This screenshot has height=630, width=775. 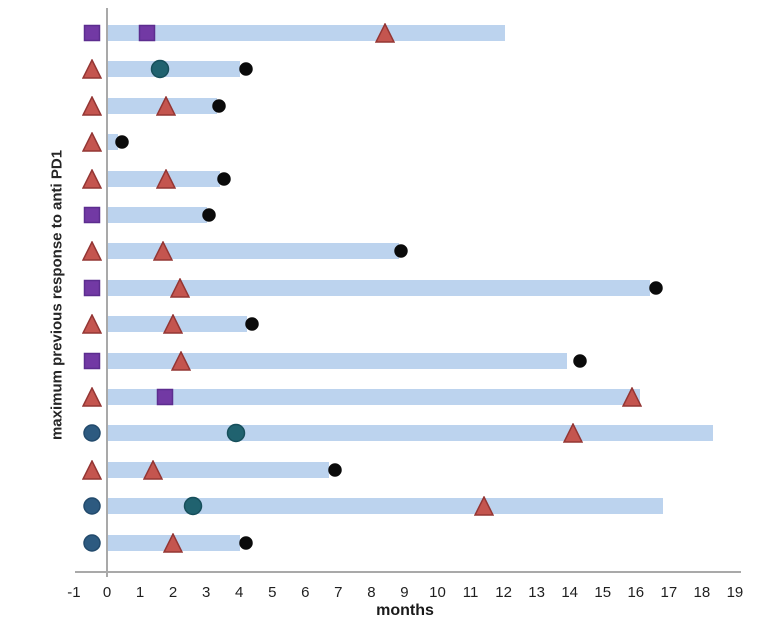 What do you see at coordinates (437, 592) in the screenshot?
I see `x-tick-label: 10` at bounding box center [437, 592].